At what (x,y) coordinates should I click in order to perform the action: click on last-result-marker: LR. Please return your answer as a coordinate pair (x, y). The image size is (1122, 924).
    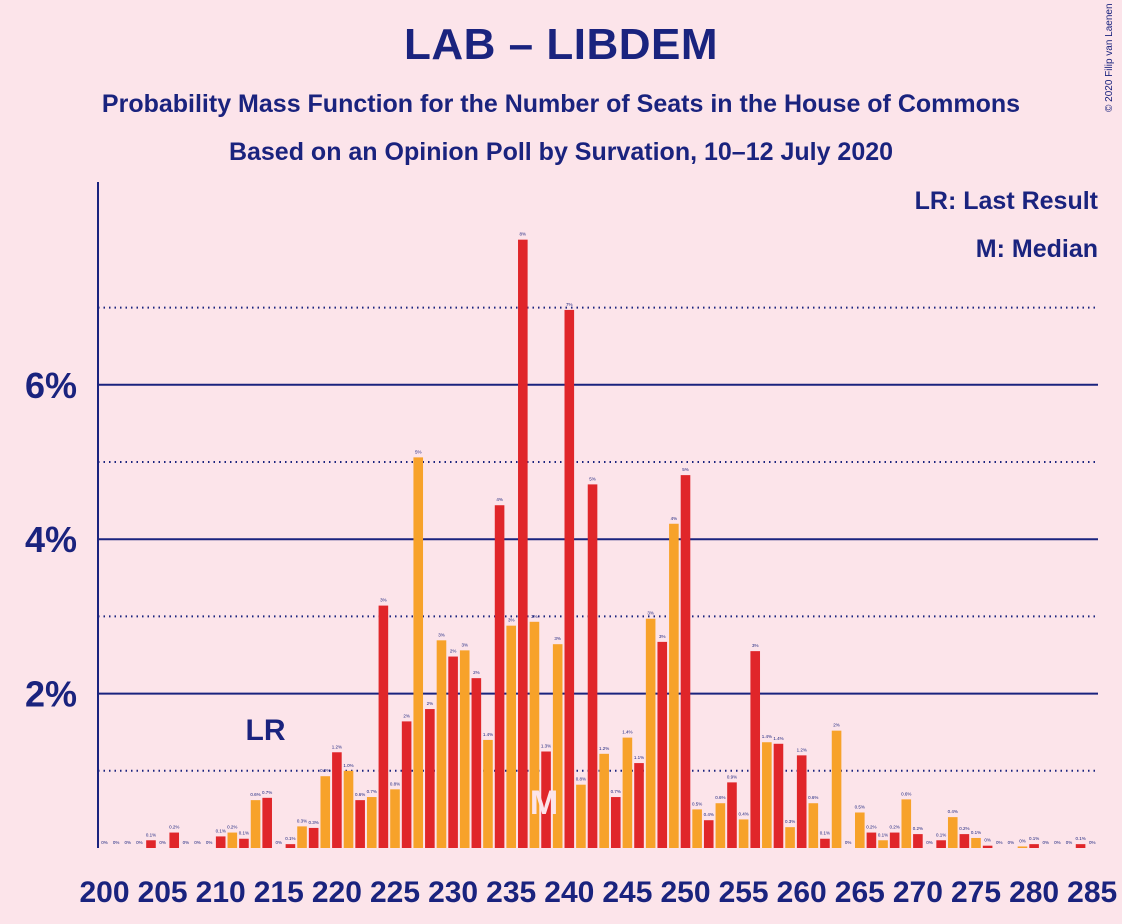
    Looking at the image, I should click on (266, 730).